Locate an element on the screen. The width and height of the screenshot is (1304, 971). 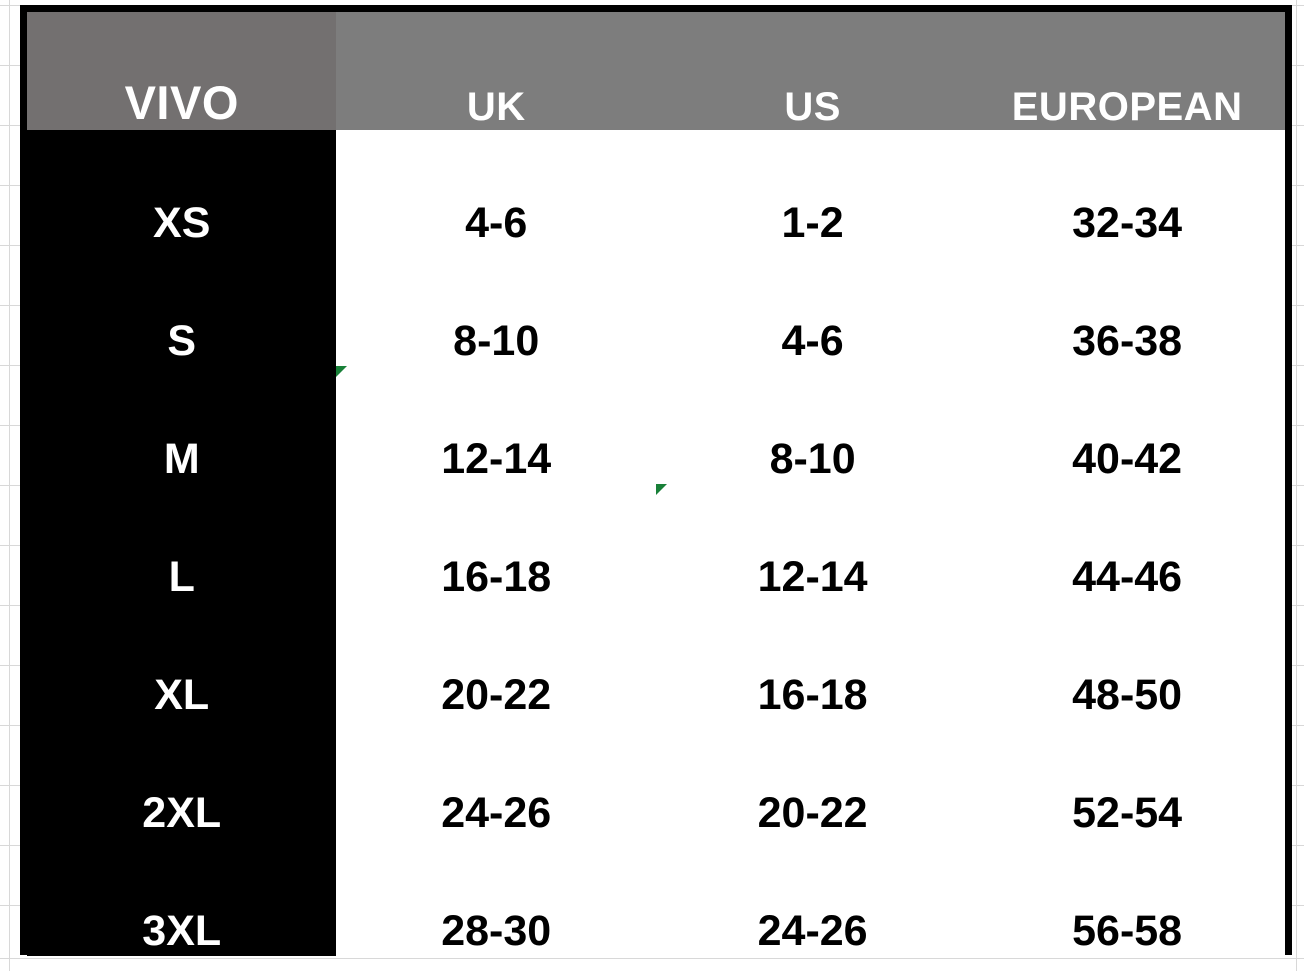
size-label-cell: XS is located at coordinates (182, 189).